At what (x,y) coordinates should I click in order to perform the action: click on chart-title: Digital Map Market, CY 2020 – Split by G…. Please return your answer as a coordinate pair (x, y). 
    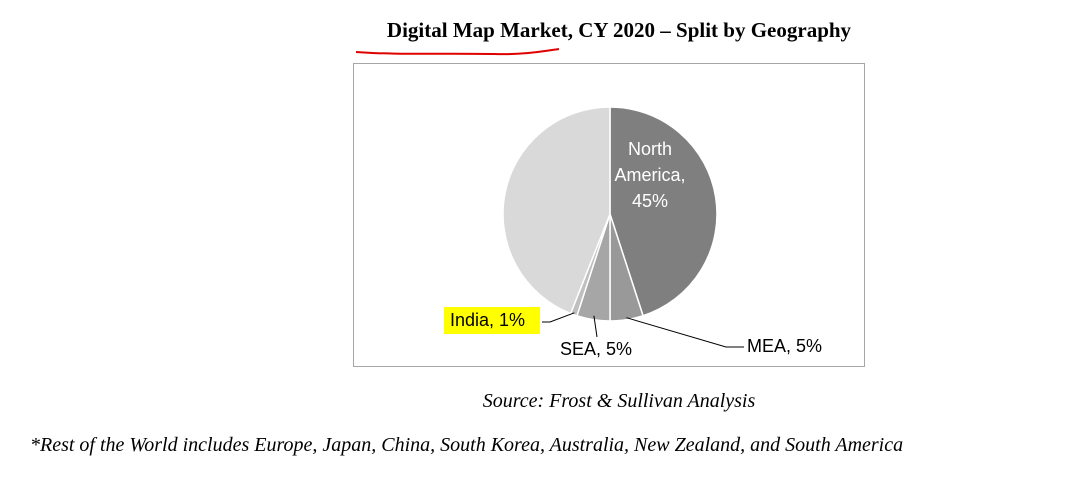
    Looking at the image, I should click on (619, 30).